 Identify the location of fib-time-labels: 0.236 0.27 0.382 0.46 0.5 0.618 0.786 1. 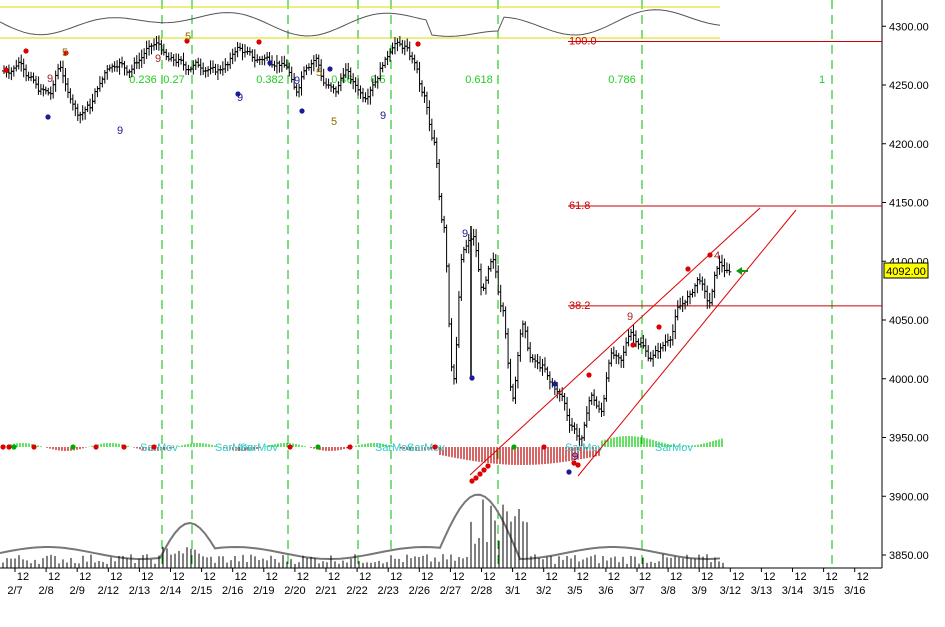
(477, 80).